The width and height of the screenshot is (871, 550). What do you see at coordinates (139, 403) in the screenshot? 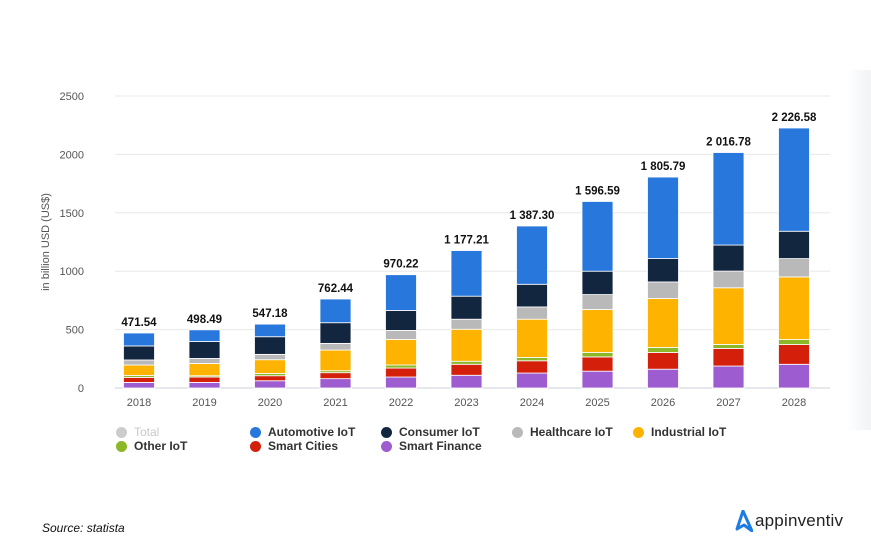
I see `x-tick-label: 2018` at bounding box center [139, 403].